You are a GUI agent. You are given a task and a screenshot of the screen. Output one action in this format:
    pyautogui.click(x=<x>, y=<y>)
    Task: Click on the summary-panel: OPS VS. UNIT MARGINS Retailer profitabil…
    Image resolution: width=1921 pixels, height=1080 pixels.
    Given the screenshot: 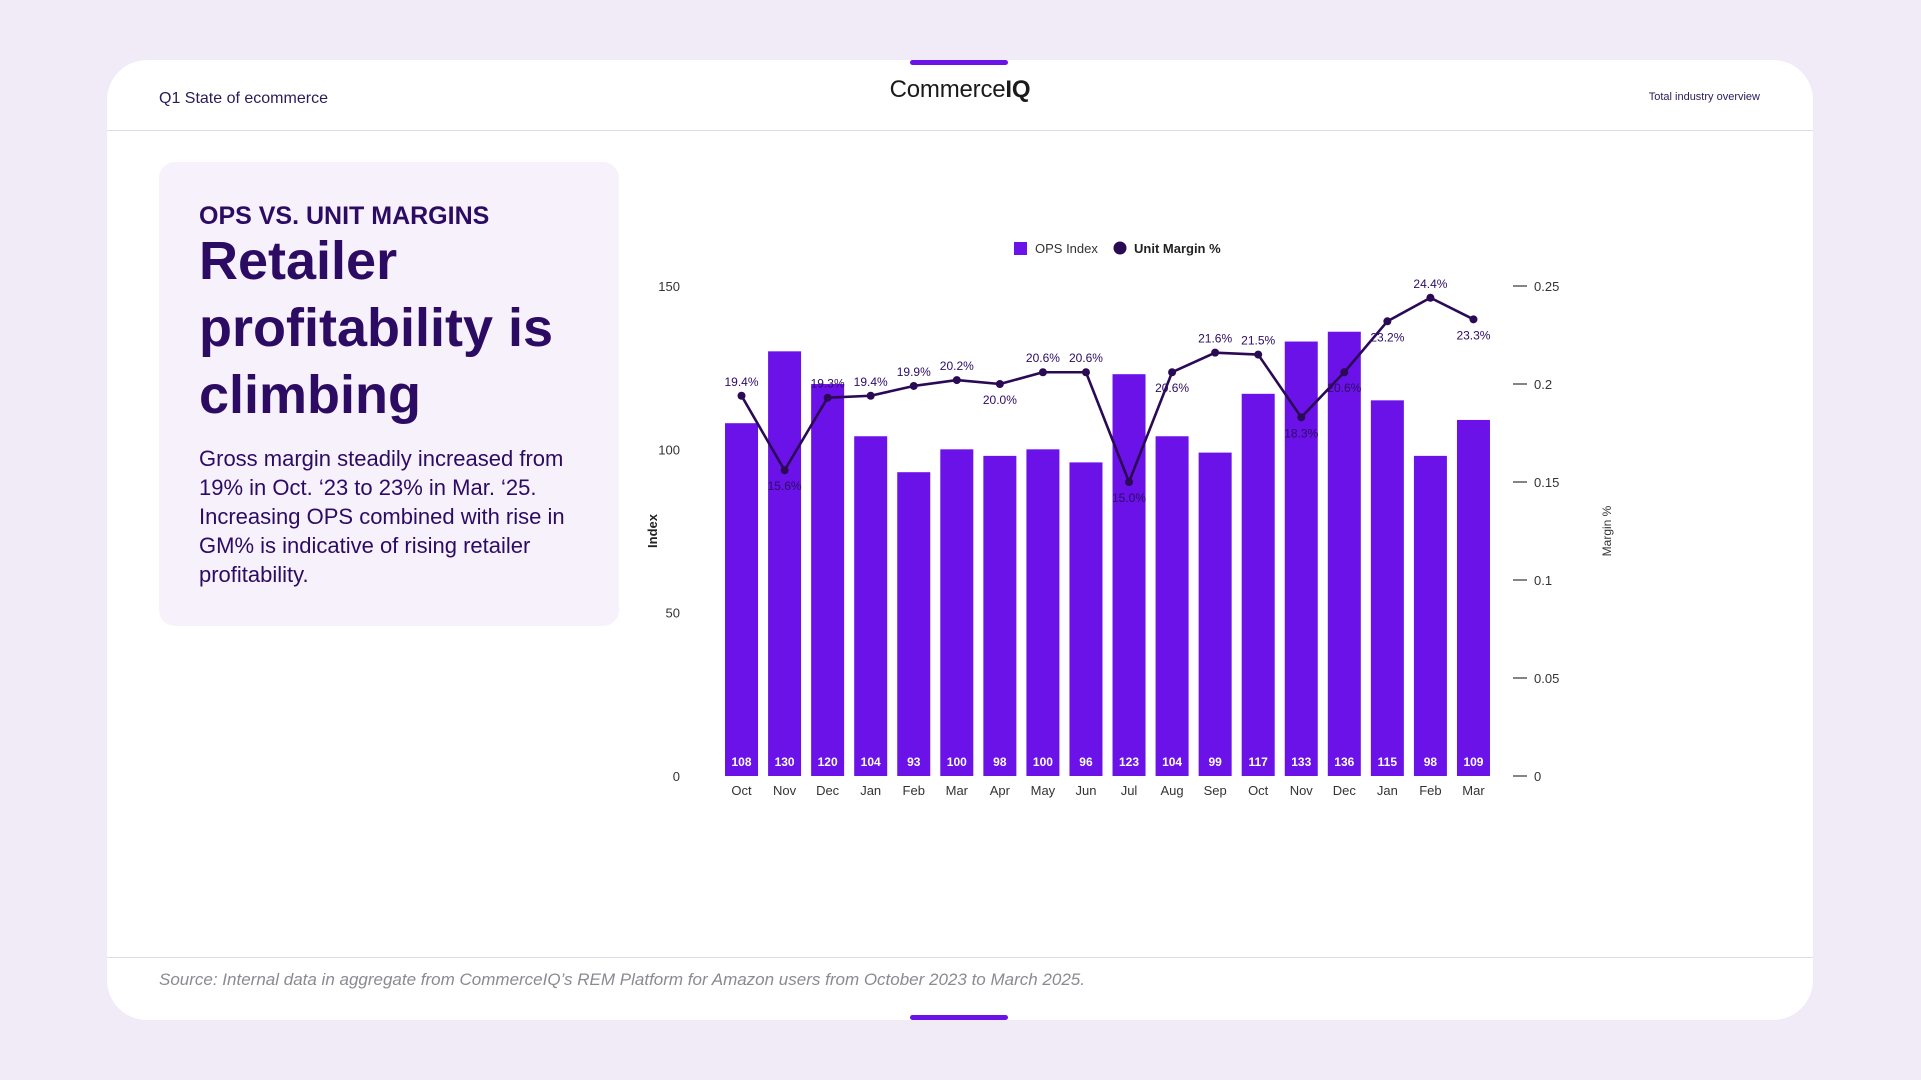 What is the action you would take?
    pyautogui.click(x=389, y=394)
    